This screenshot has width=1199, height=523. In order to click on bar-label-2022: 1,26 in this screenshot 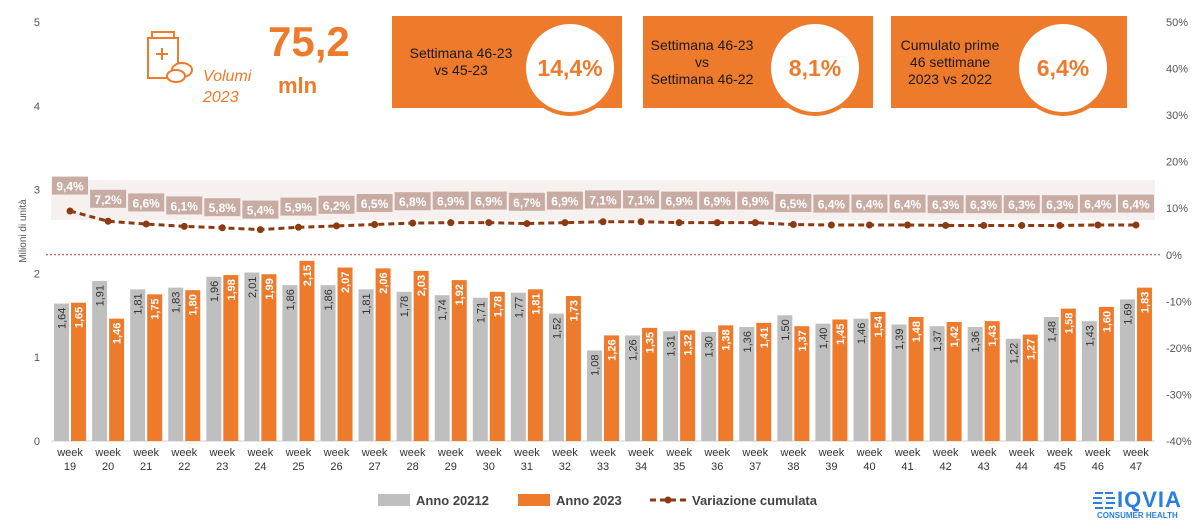, I will do `click(634, 349)`.